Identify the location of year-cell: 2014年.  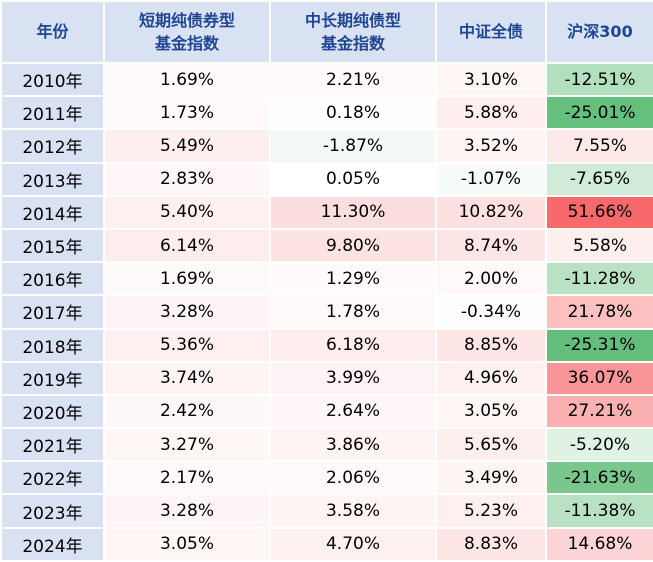
(52, 212).